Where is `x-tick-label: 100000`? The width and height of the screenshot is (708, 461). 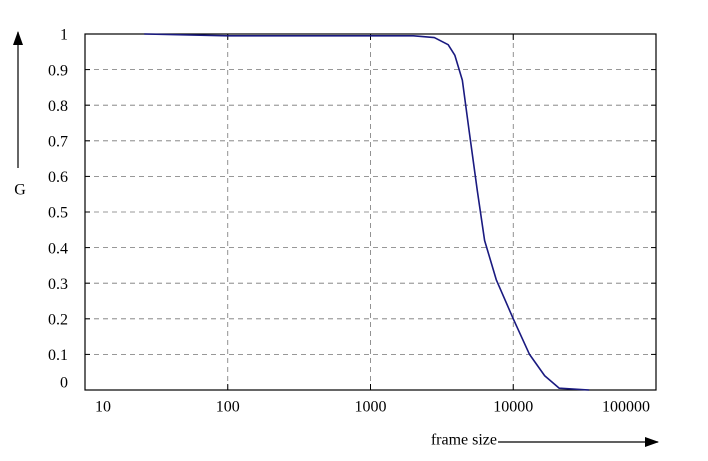 x-tick-label: 100000 is located at coordinates (626, 407).